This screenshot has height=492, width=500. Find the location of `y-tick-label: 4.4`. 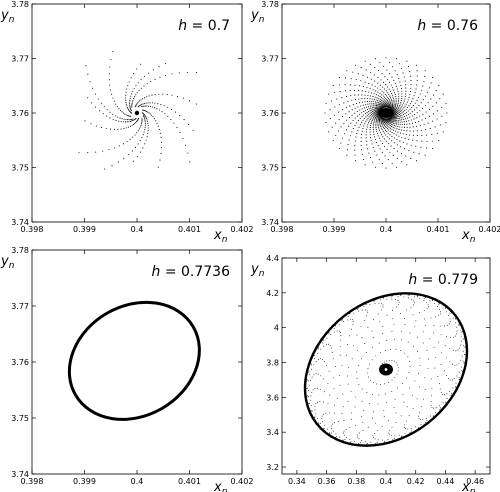

y-tick-label: 4.4 is located at coordinates (272, 258).